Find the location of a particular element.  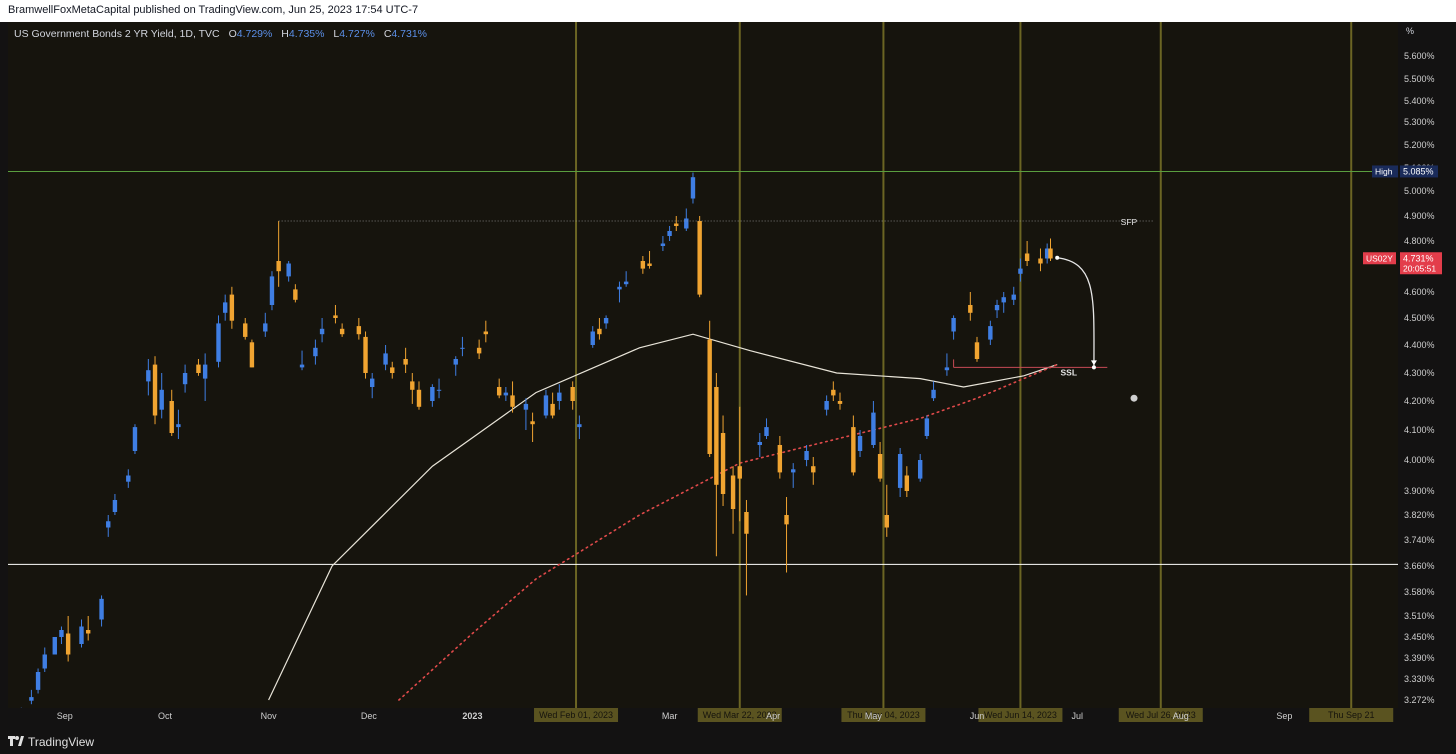

time-tick-label: Dec is located at coordinates (369, 716).